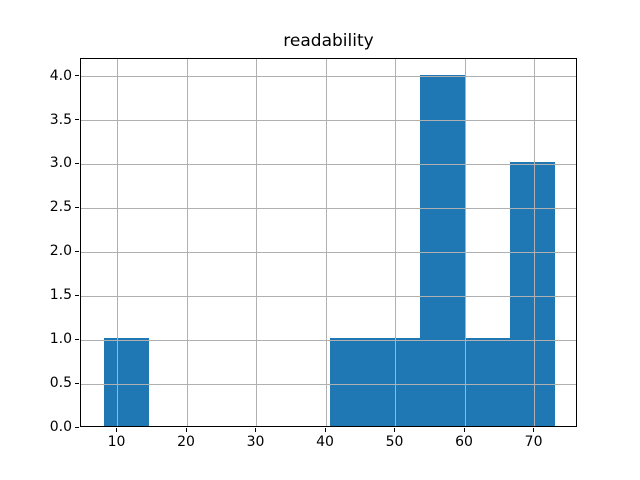 This screenshot has height=480, width=640. I want to click on y-tick-label: 0.0, so click(60, 427).